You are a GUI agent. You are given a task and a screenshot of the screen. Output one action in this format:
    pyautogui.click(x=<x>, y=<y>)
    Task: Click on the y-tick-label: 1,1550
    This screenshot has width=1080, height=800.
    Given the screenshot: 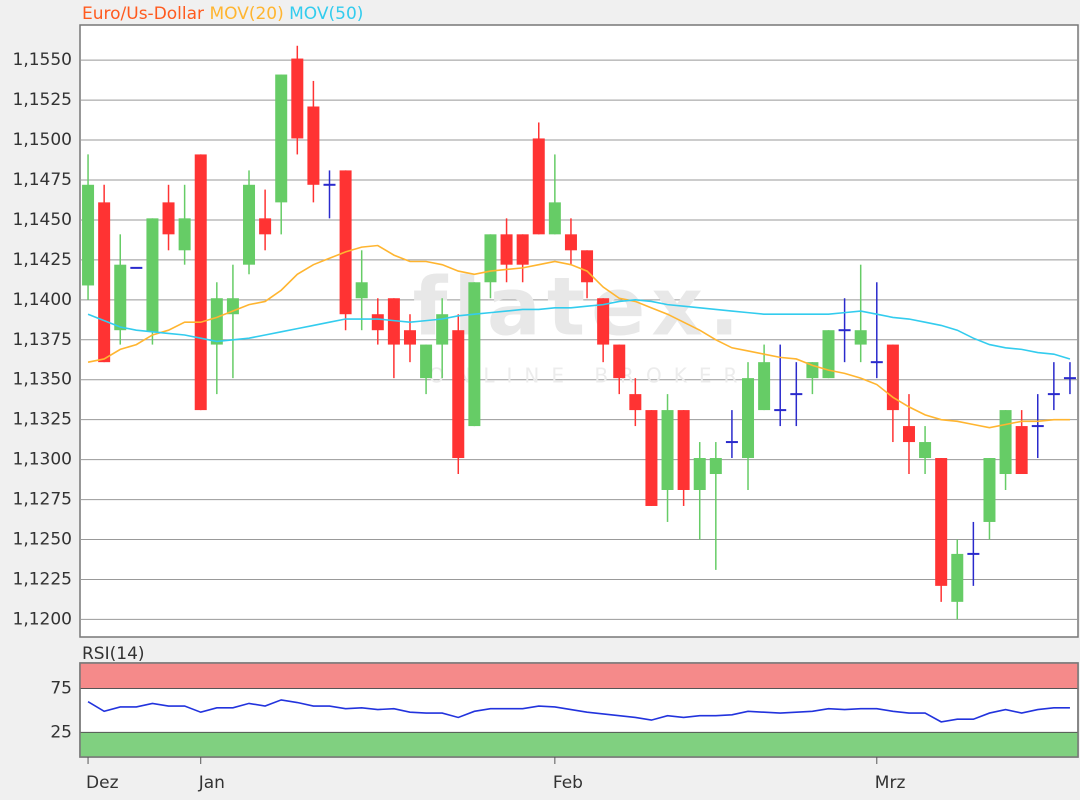 What is the action you would take?
    pyautogui.click(x=42, y=60)
    